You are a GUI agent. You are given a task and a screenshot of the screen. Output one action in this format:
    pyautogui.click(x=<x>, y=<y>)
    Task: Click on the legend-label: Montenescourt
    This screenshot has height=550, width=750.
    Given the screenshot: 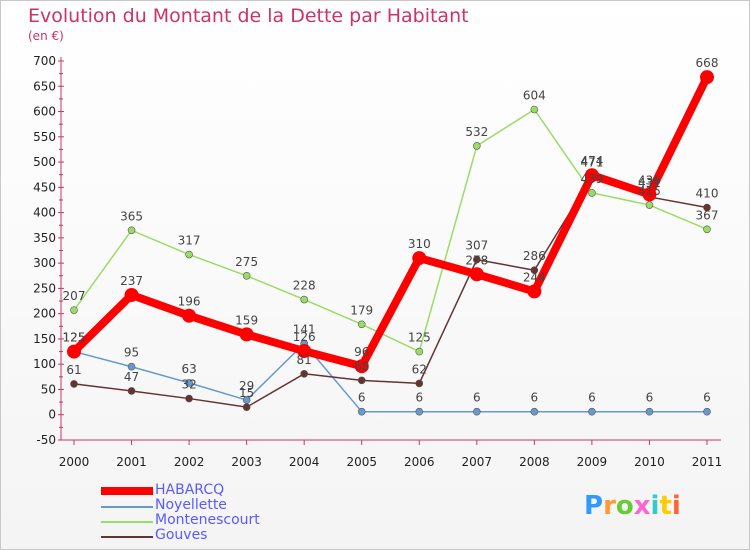 What is the action you would take?
    pyautogui.click(x=207, y=520)
    